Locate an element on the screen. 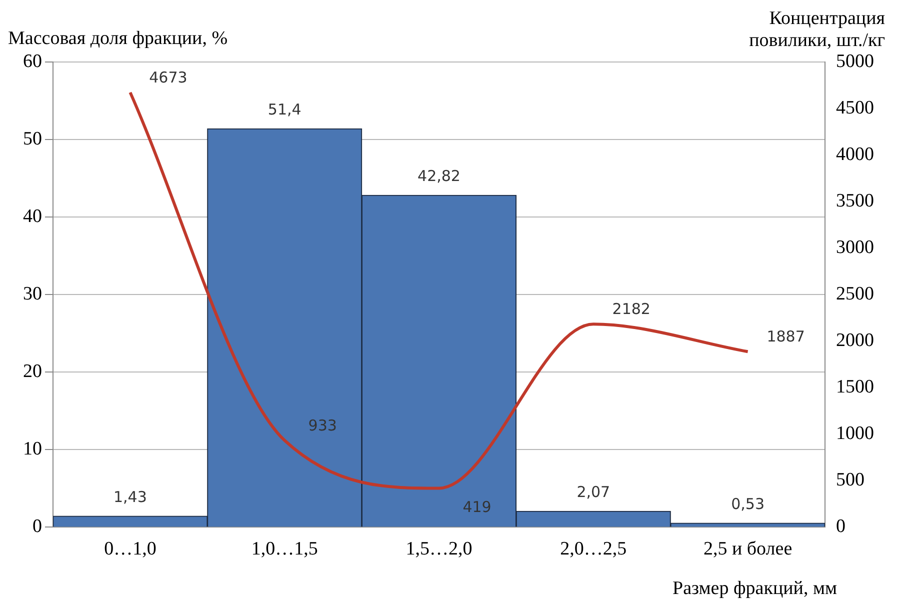 The height and width of the screenshot is (604, 897). data-label: 42,82 is located at coordinates (439, 176).